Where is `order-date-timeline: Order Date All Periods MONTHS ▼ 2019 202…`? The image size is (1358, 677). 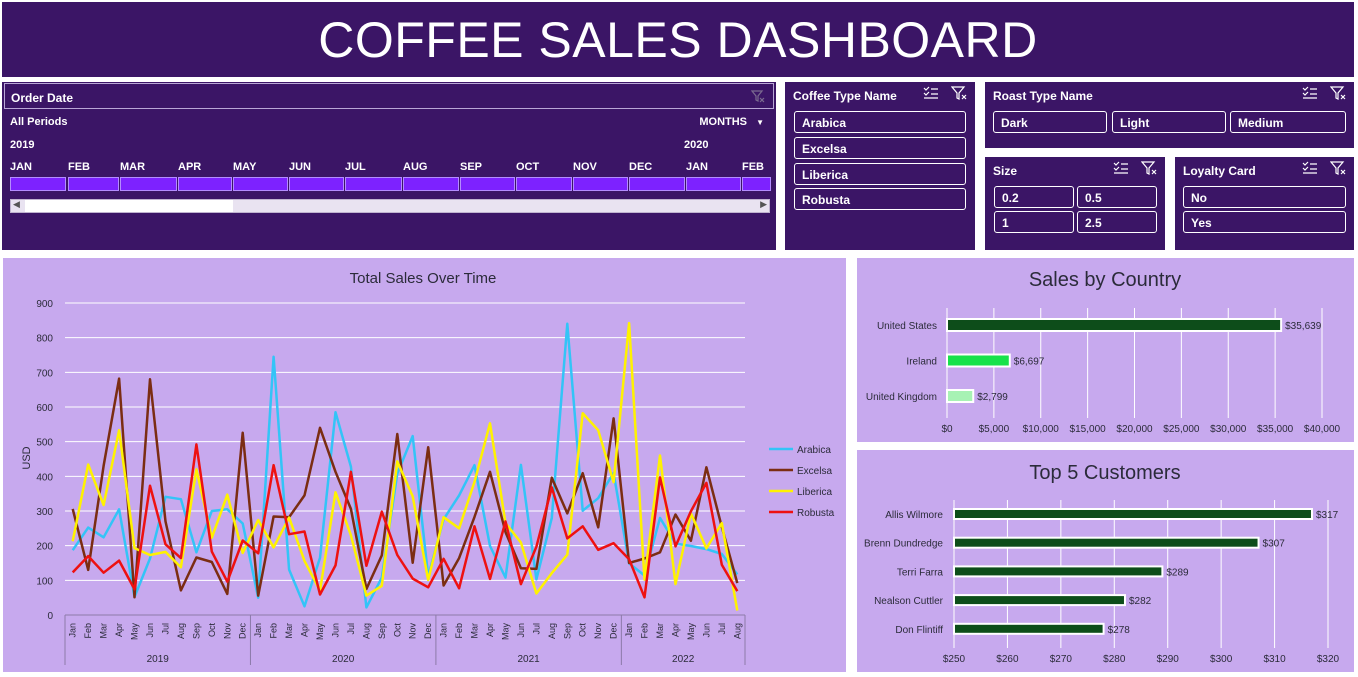 order-date-timeline: Order Date All Periods MONTHS ▼ 2019 202… is located at coordinates (389, 166).